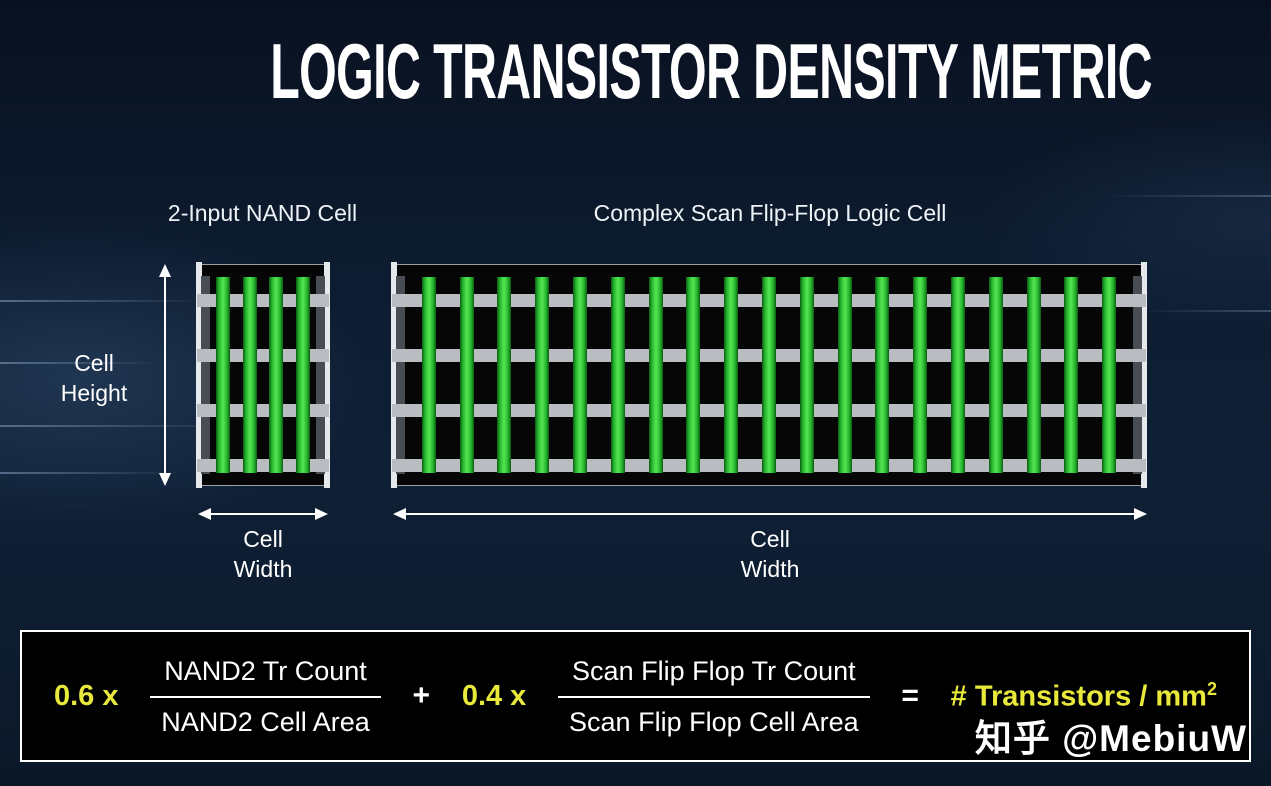 The height and width of the screenshot is (786, 1271). I want to click on flipflop-denominator: Scan Flip Flop Cell Area, so click(714, 722).